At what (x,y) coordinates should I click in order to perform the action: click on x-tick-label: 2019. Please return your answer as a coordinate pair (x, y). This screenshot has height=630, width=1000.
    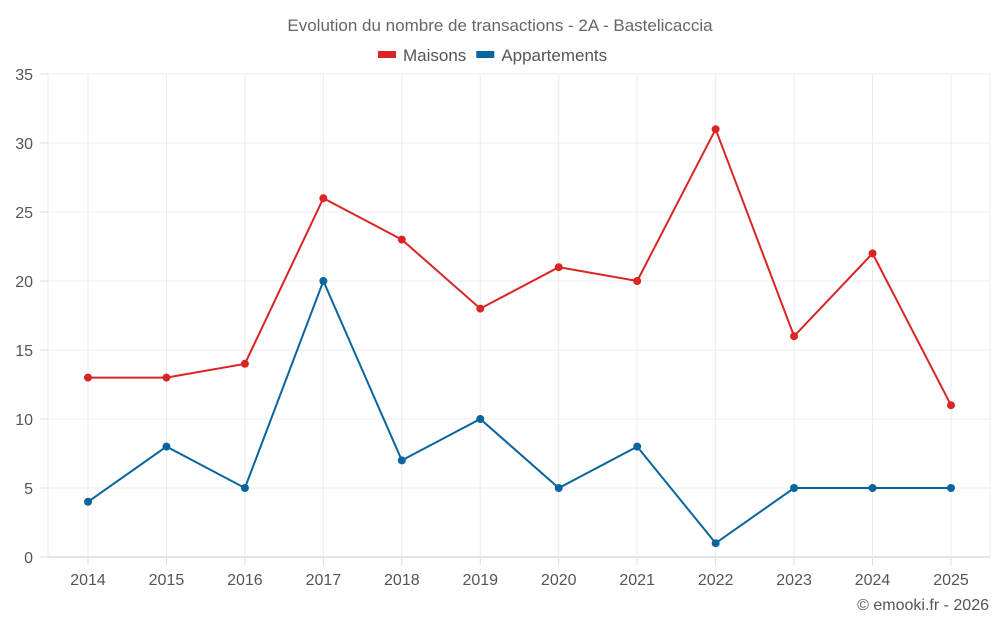
    Looking at the image, I should click on (480, 580).